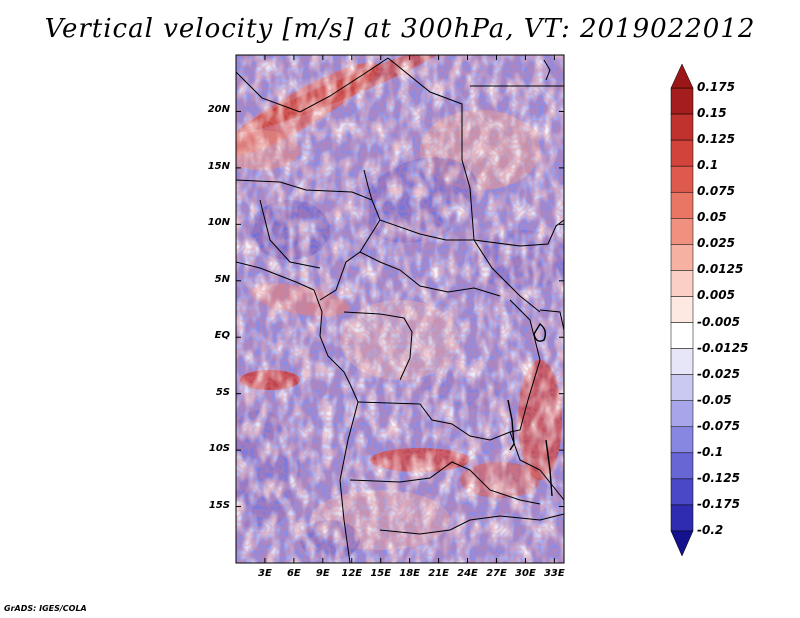 This screenshot has height=618, width=800. I want to click on colorbar-label: -0.005, so click(718, 321).